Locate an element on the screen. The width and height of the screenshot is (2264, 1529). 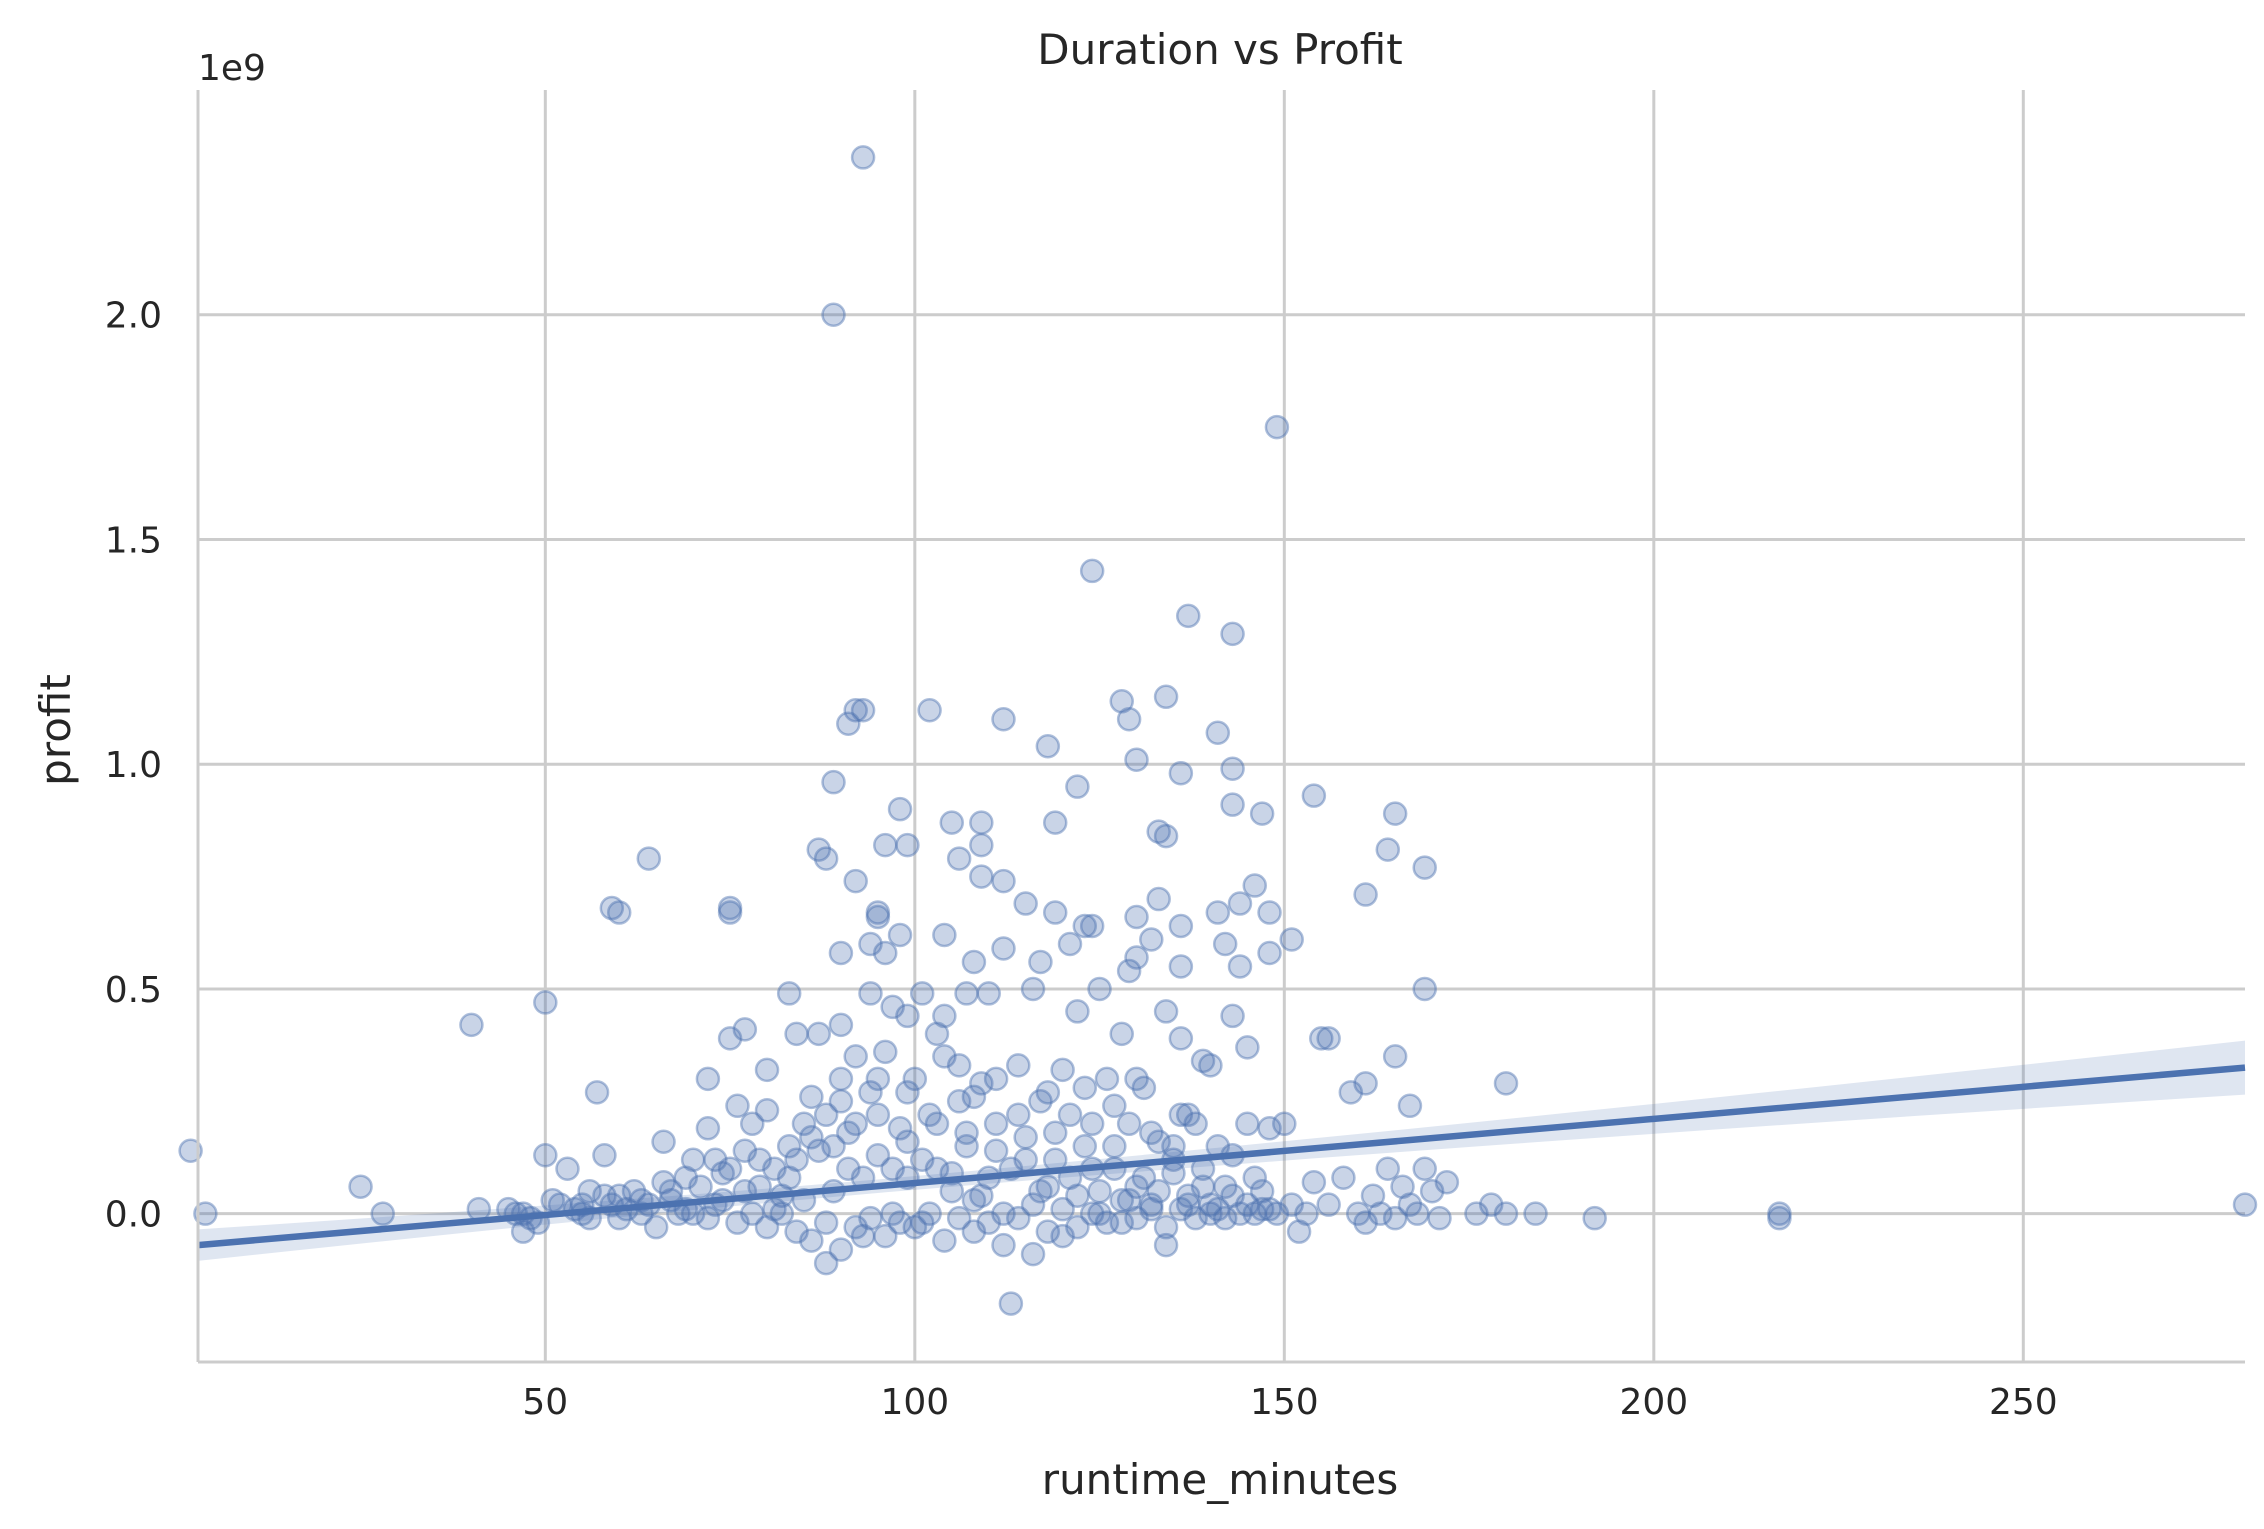
regression-line-layer is located at coordinates (1221, 1156).